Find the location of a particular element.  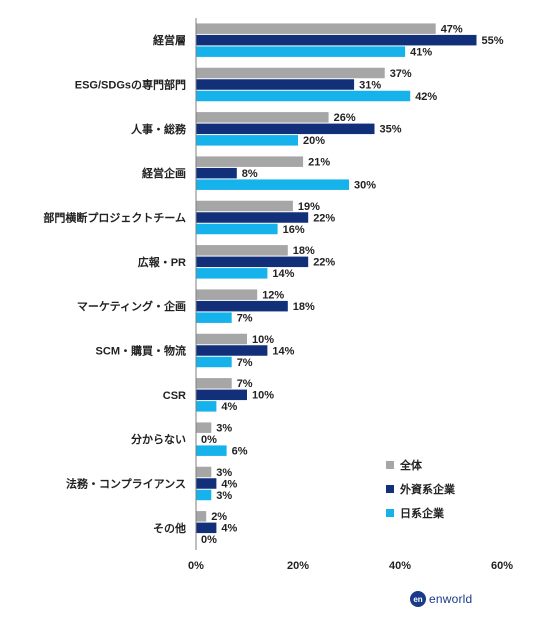

data-label: 55% is located at coordinates (493, 41).